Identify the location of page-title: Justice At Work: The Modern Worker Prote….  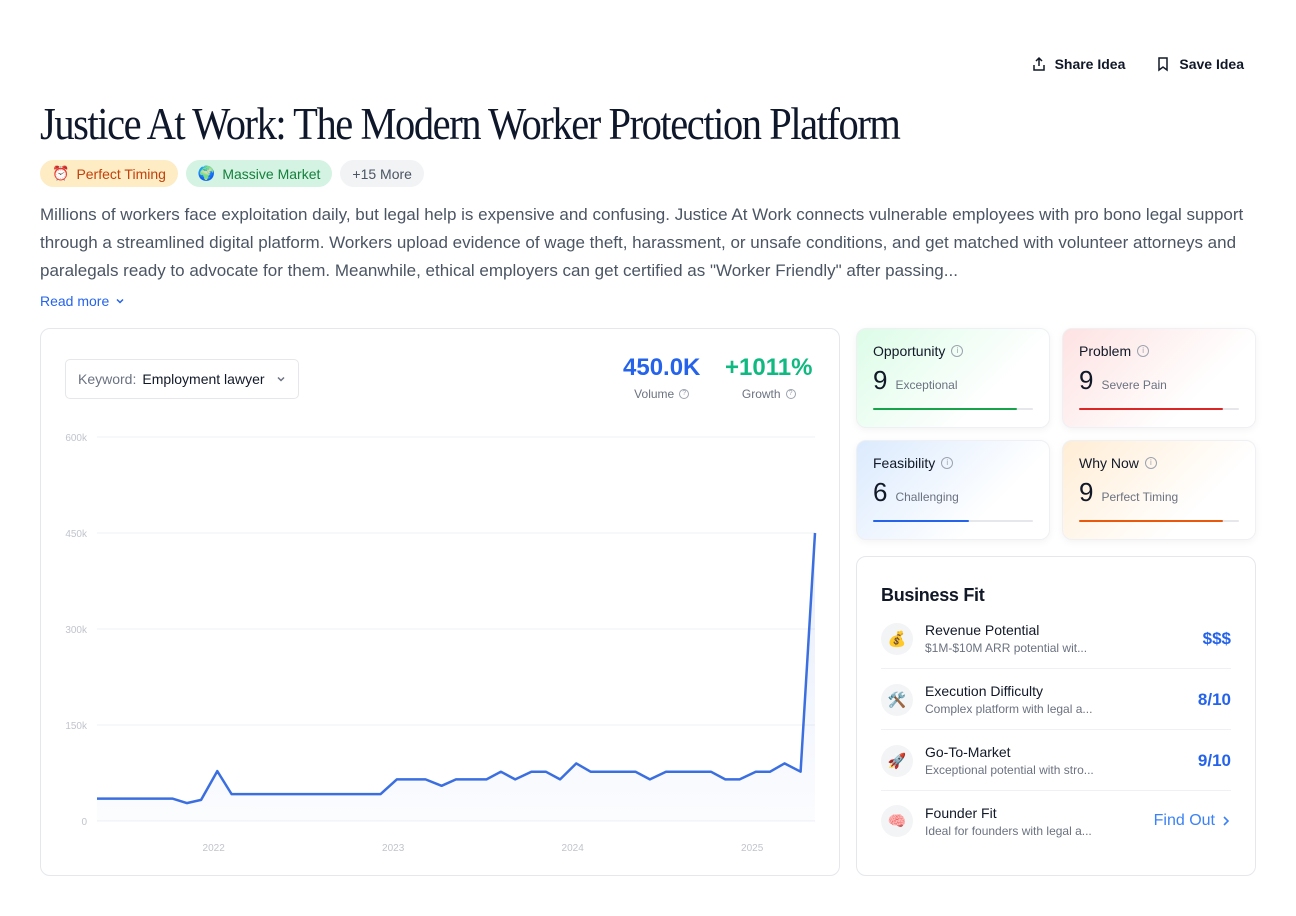
(469, 124).